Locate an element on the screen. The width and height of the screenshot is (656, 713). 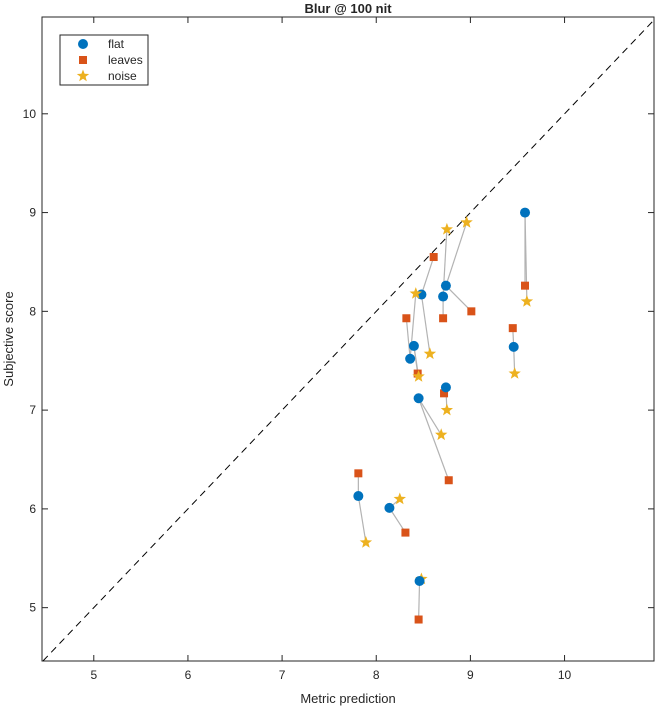
legend-label-flat: flat is located at coordinates (116, 44).